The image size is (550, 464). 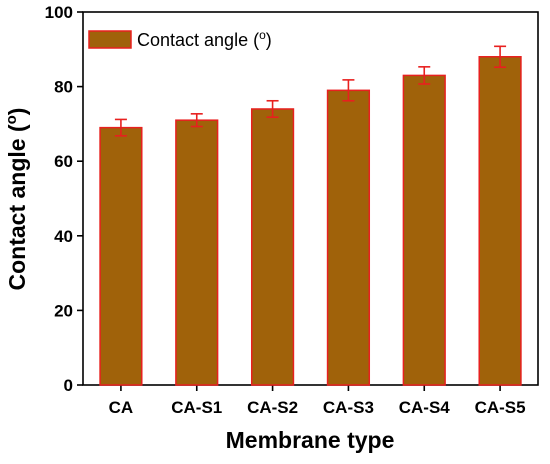 I want to click on y-tick-label: 100, so click(x=59, y=12).